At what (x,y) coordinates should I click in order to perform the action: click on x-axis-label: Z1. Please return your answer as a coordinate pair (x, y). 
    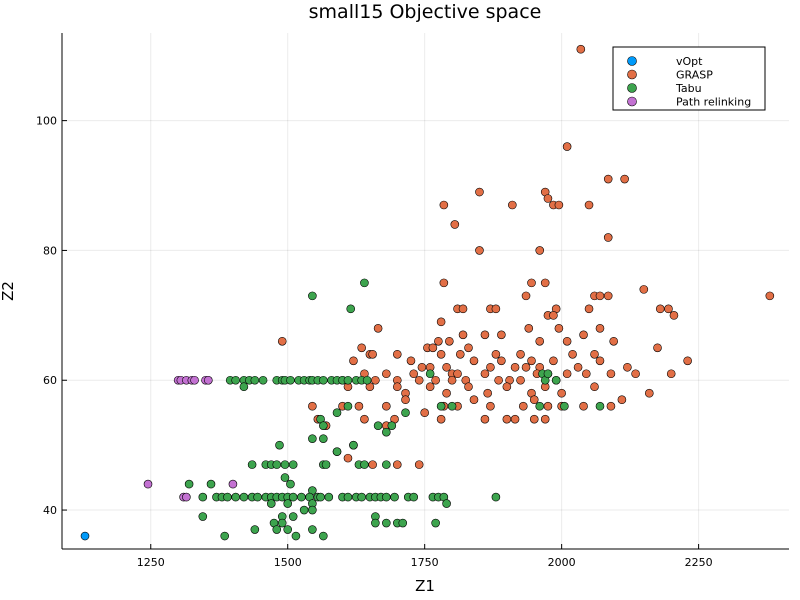
    Looking at the image, I should click on (425, 586).